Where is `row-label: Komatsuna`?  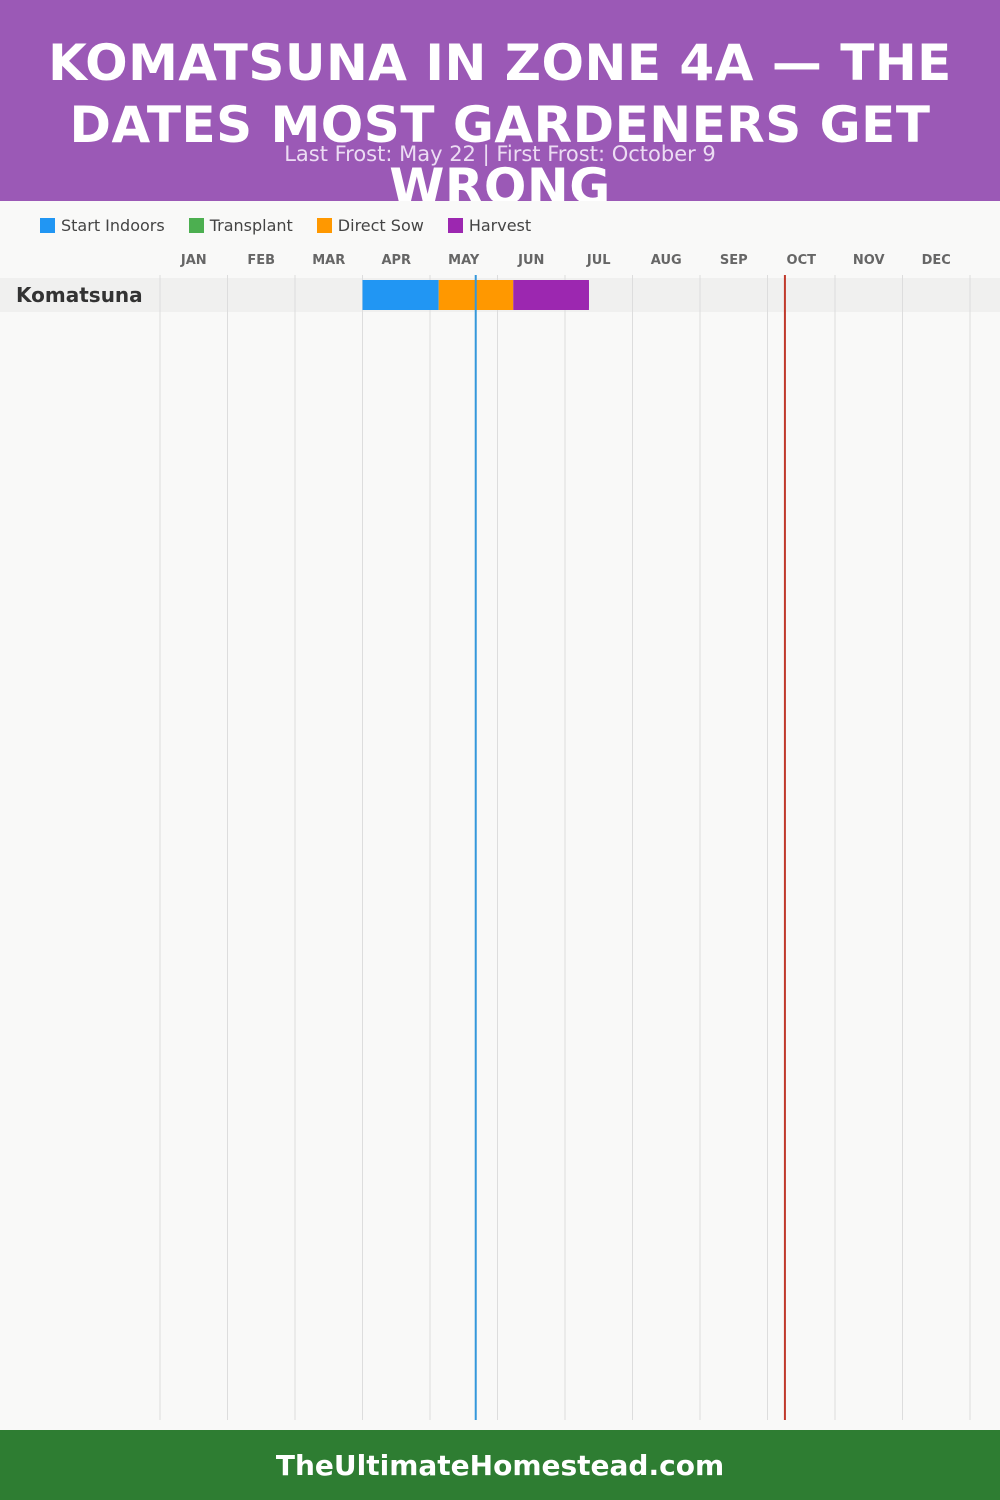 row-label: Komatsuna is located at coordinates (79, 295).